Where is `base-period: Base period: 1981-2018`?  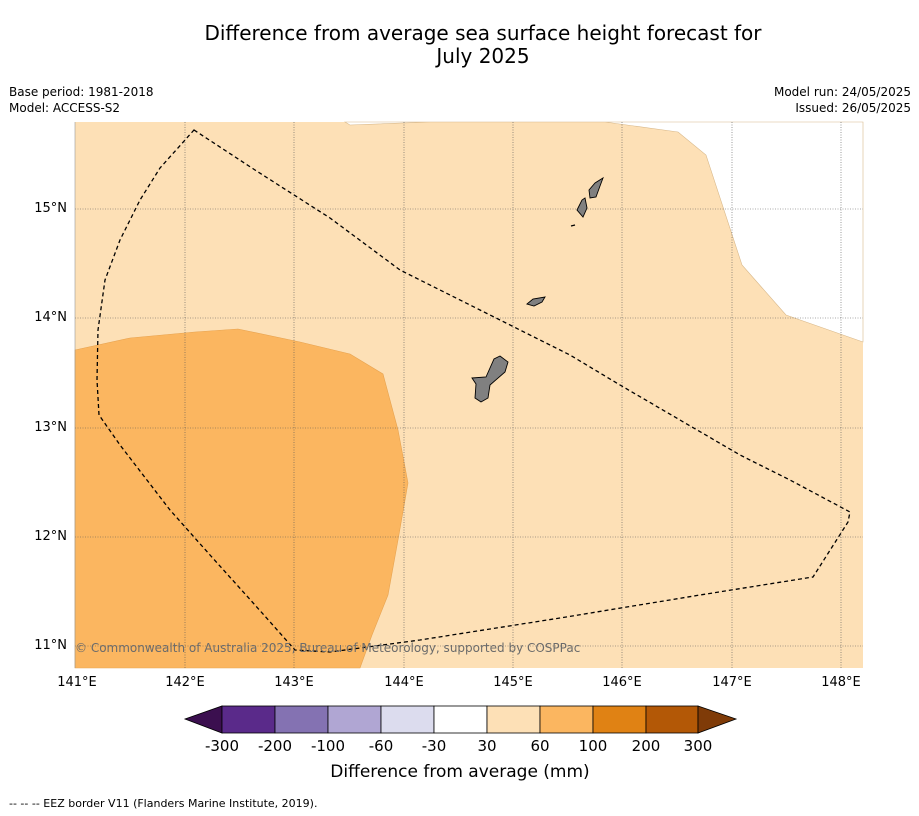
base-period: Base period: 1981-2018 is located at coordinates (81, 92).